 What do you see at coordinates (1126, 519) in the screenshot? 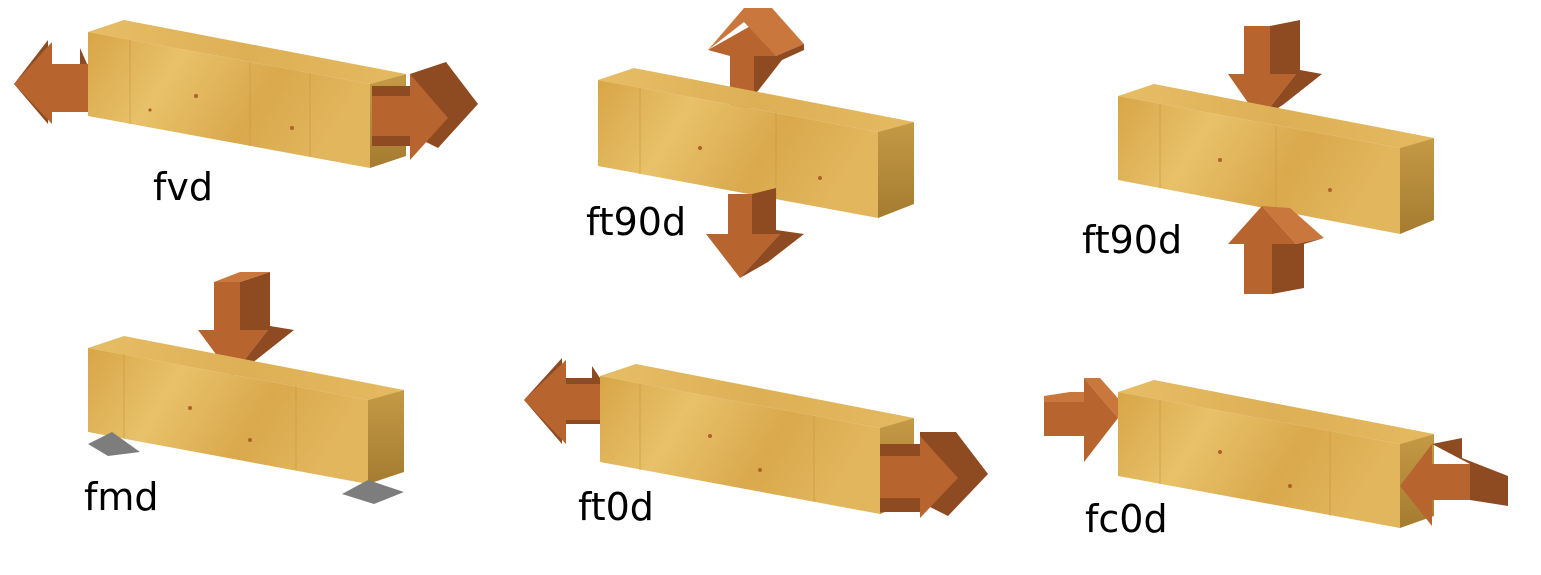
I see `compression-parallel-label: fc0d` at bounding box center [1126, 519].